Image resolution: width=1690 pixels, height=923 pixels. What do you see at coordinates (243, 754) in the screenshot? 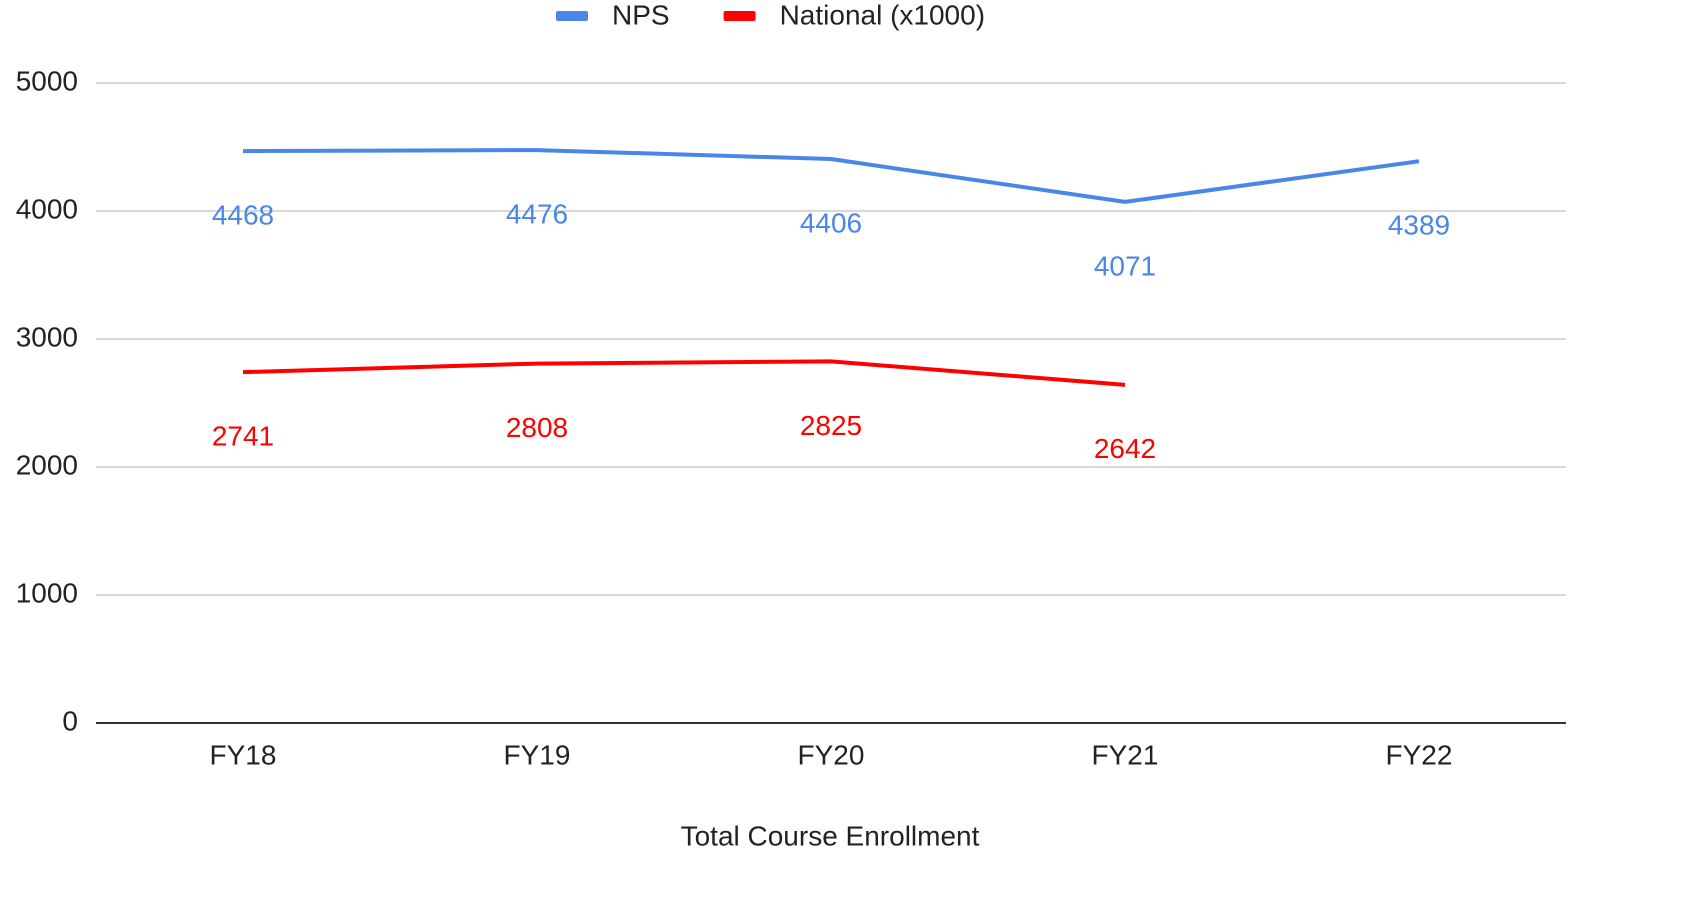
I see `x-tick-label: FY18` at bounding box center [243, 754].